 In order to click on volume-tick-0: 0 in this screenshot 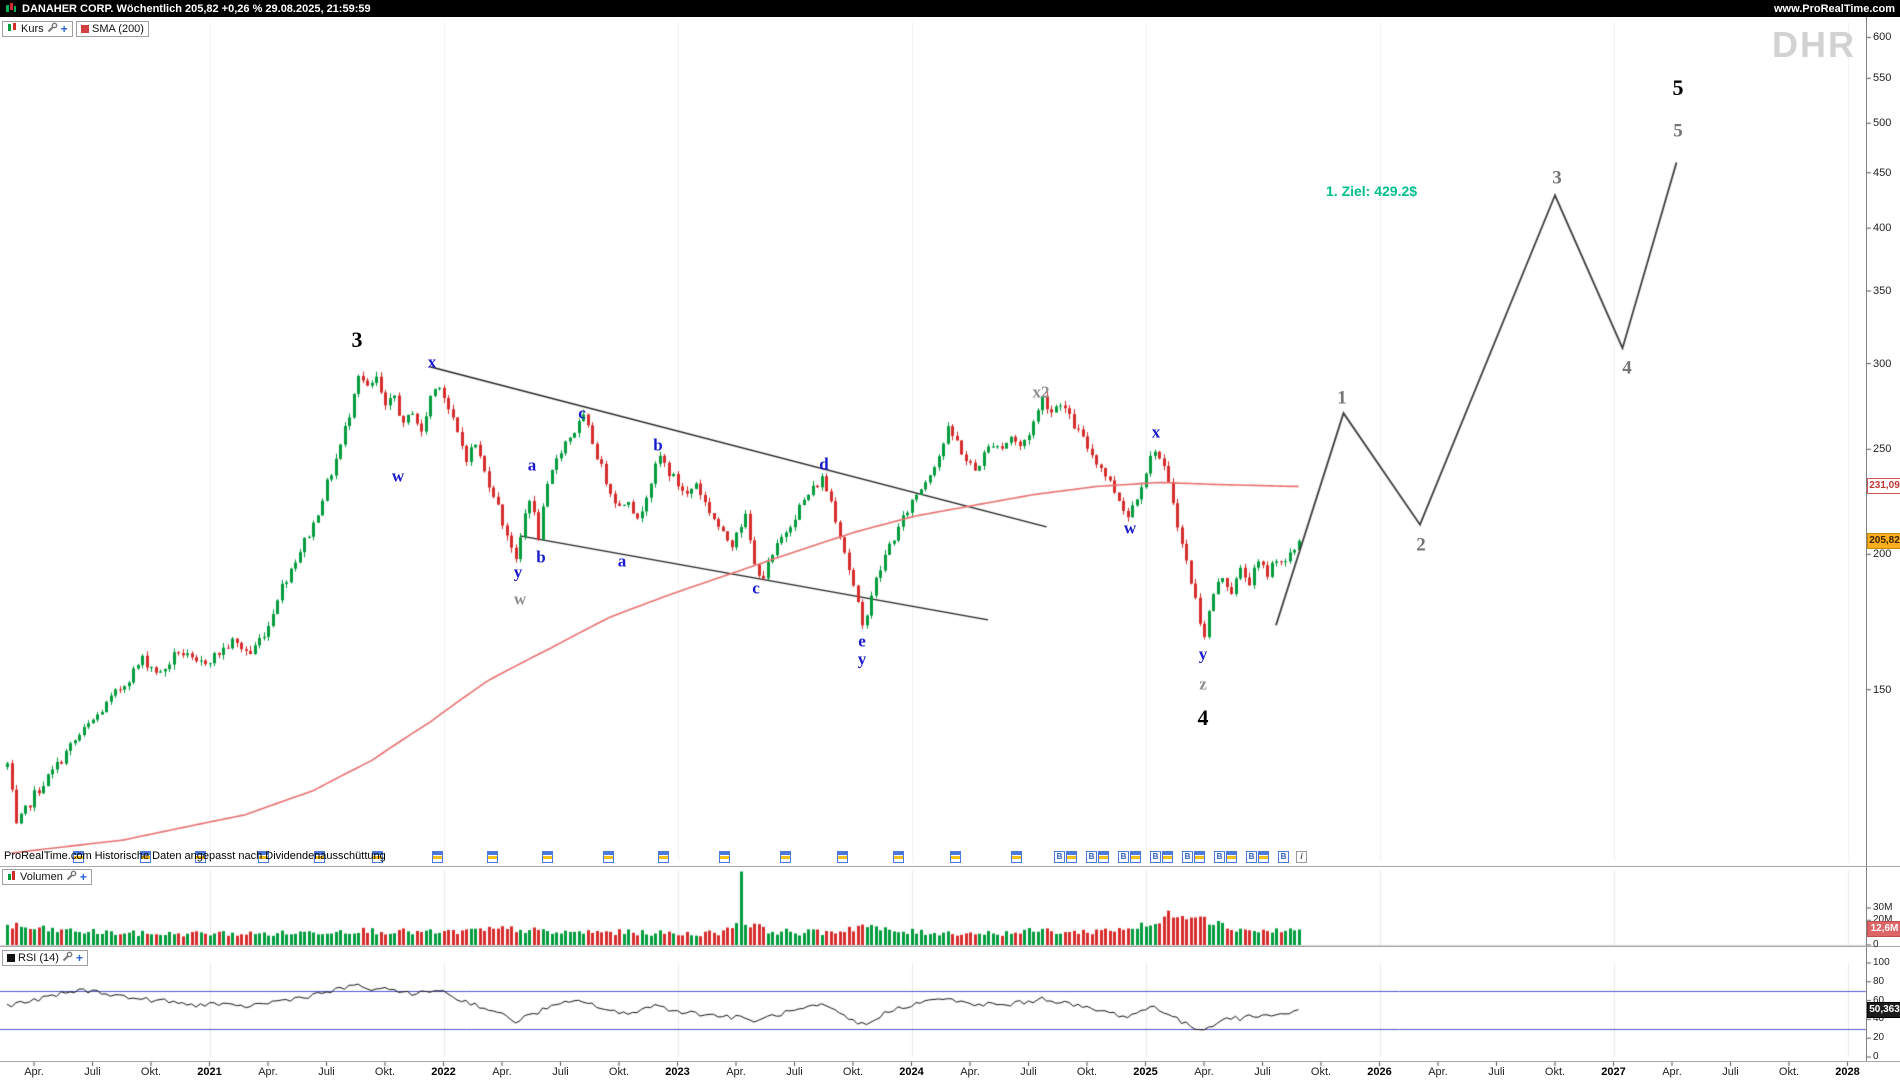, I will do `click(1876, 944)`.